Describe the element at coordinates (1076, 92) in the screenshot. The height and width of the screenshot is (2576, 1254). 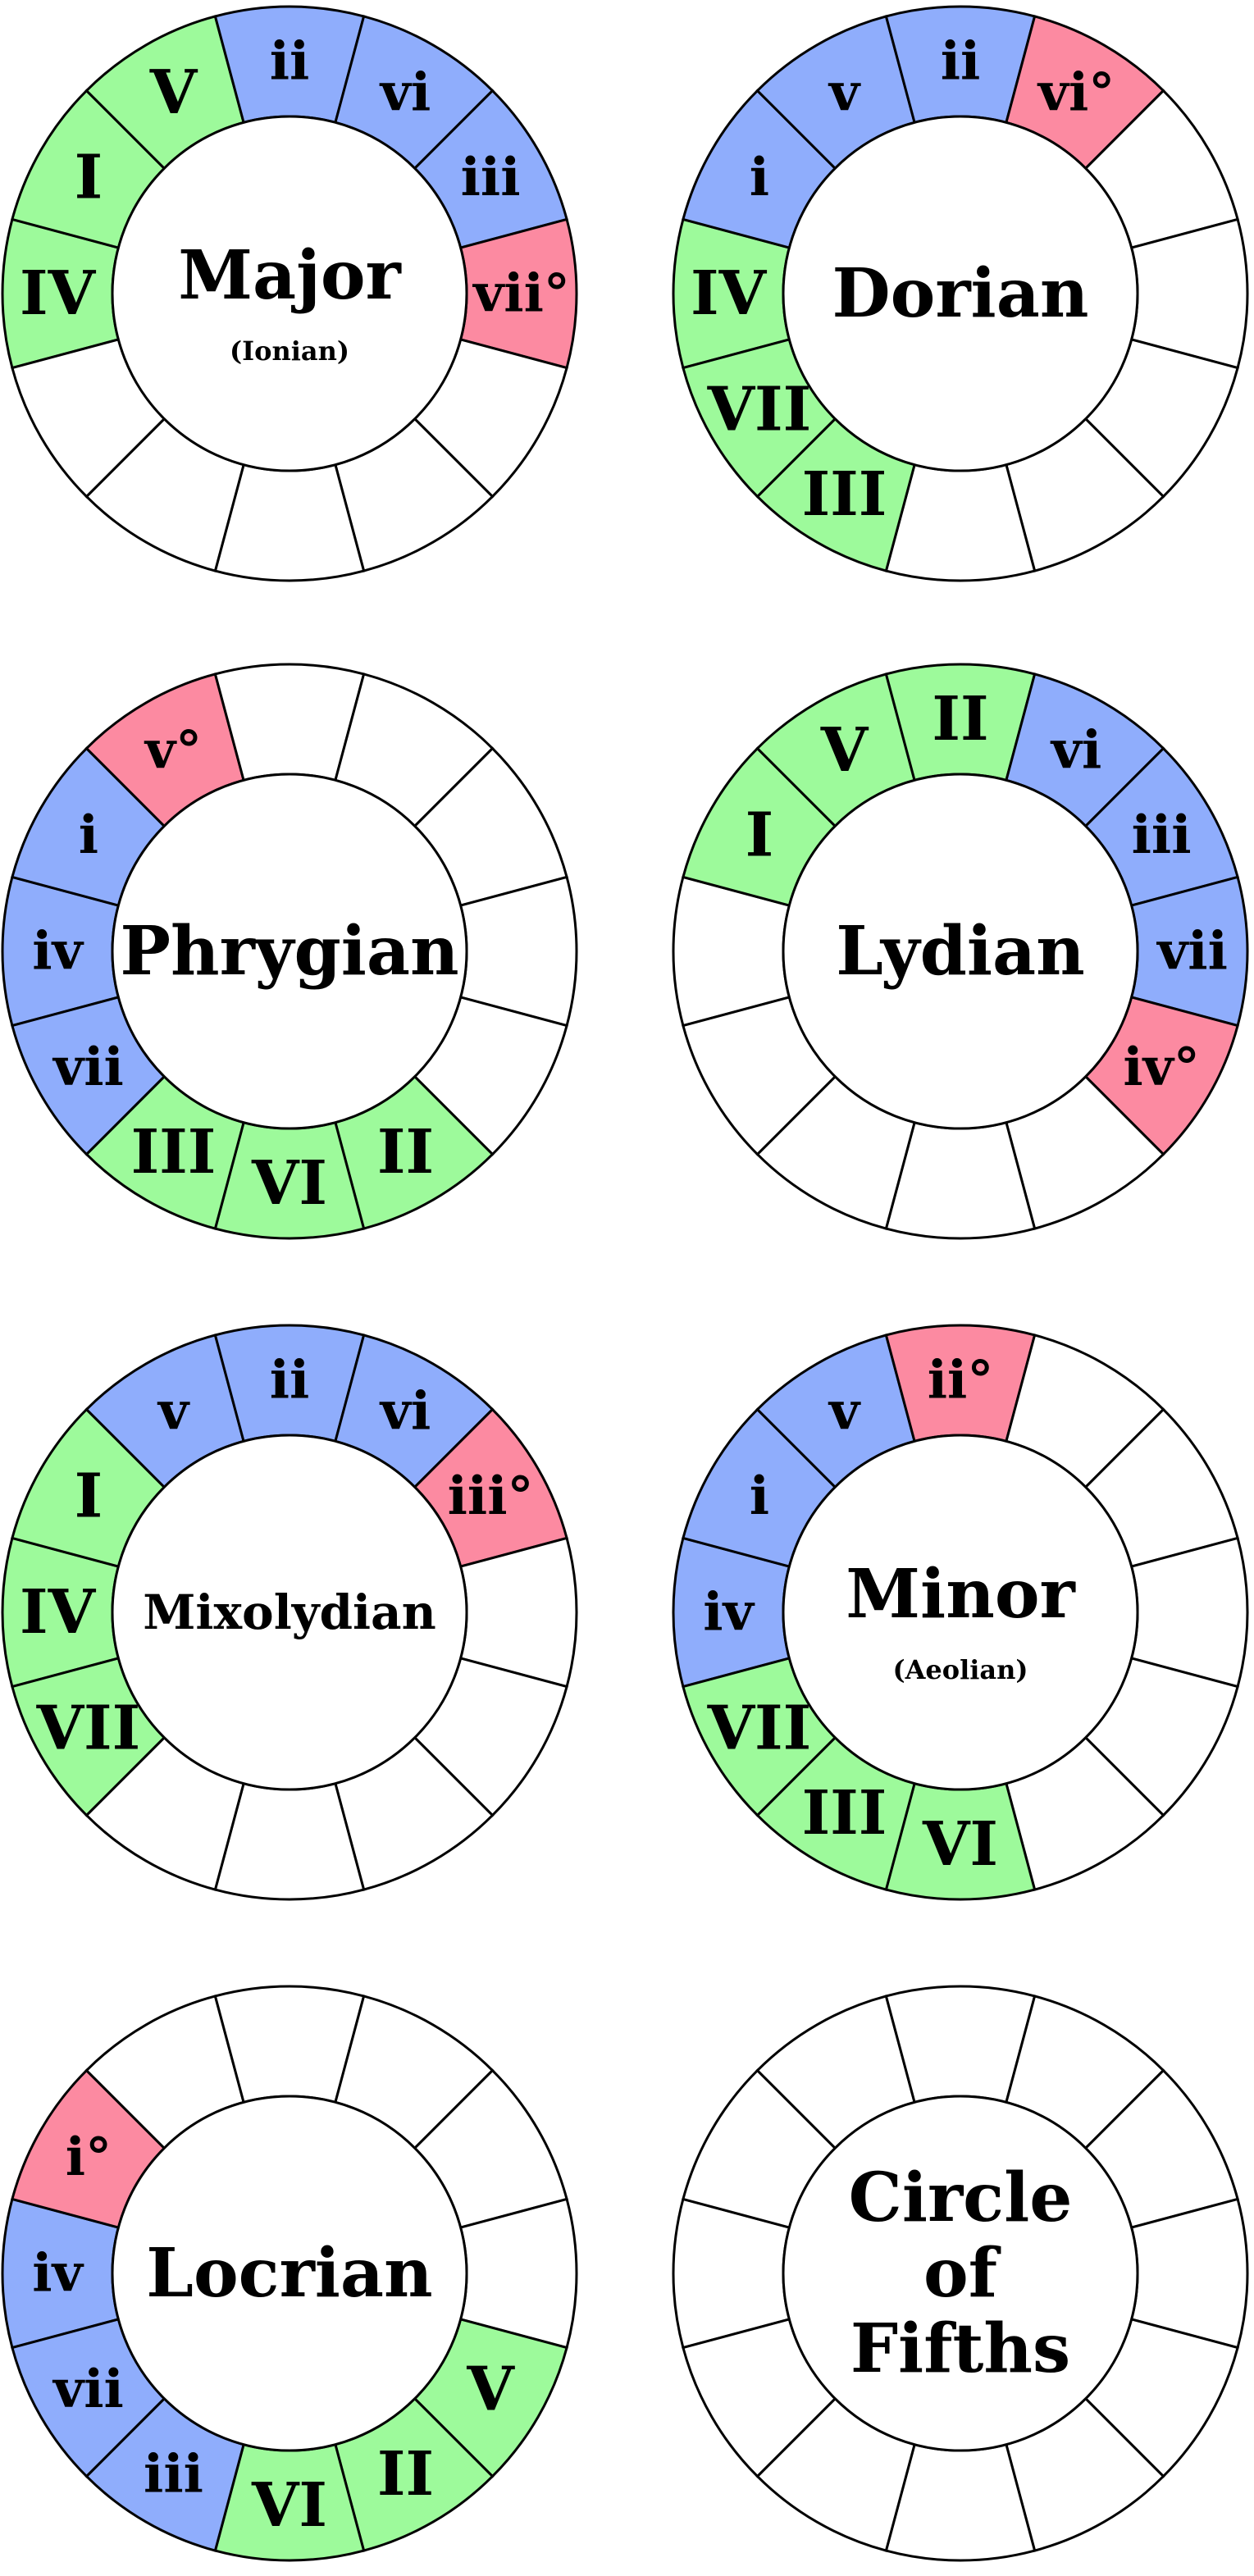
I see `chord-label: vi°` at that location.